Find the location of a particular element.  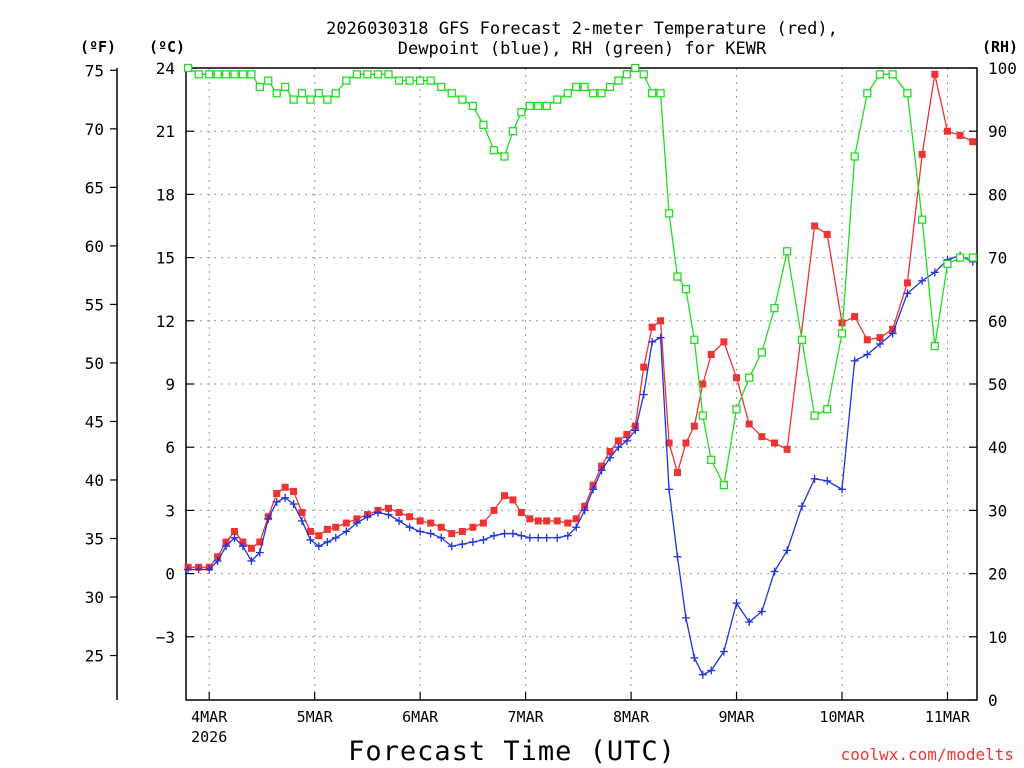

fahrenheit-tick-label: 55 is located at coordinates (94, 304).